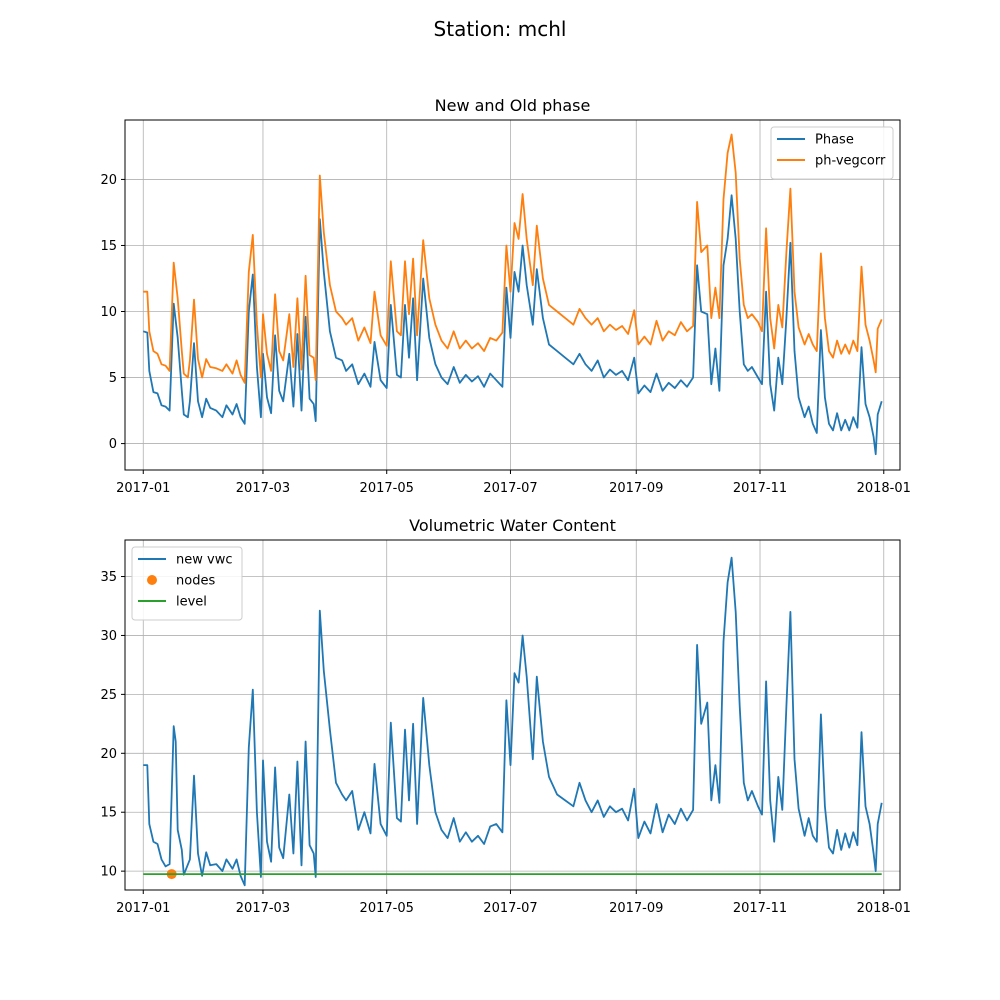 This screenshot has width=1000, height=1000. I want to click on legend-label: ph-vegcorr, so click(850, 161).